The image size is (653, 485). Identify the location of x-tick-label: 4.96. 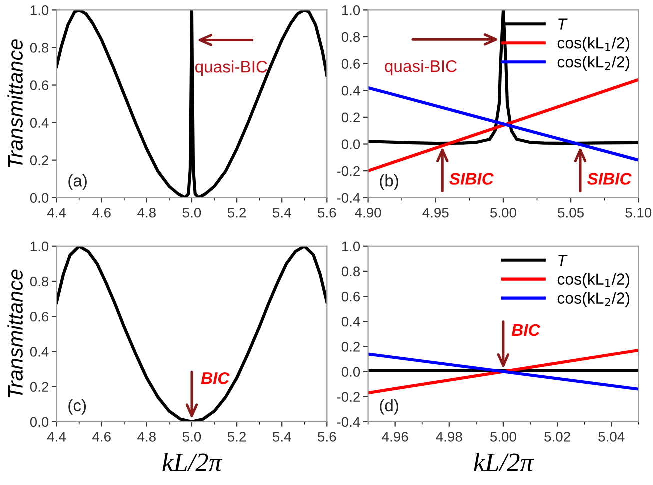
(395, 437).